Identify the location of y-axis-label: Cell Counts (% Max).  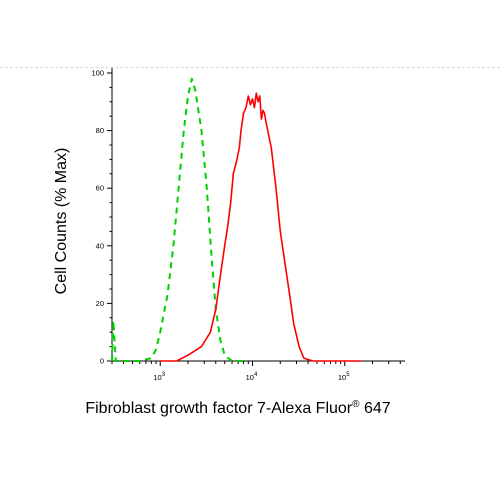
(61, 221).